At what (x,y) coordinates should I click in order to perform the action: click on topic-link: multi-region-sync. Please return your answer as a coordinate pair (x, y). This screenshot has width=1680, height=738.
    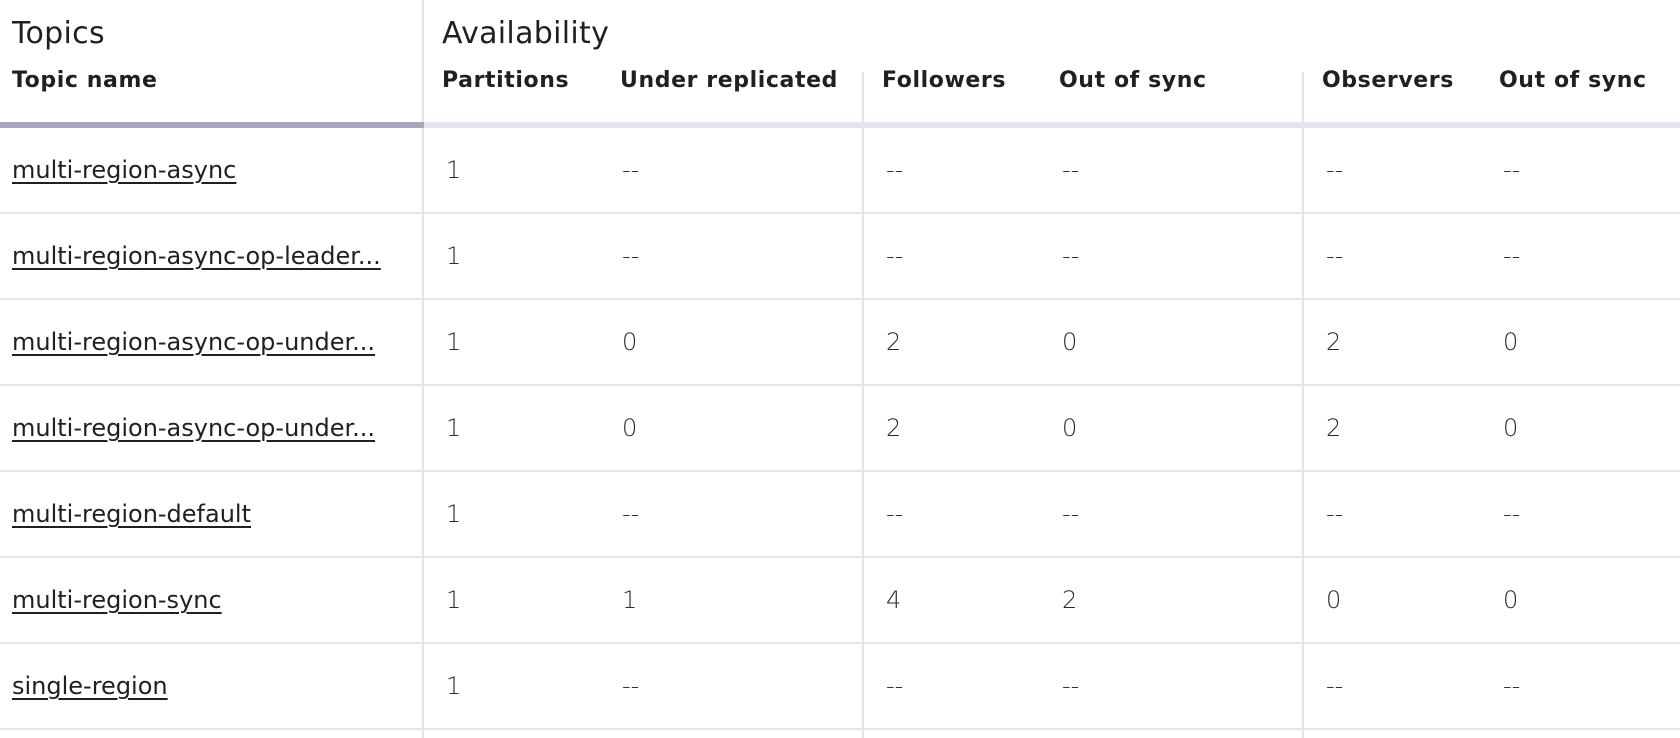
    Looking at the image, I should click on (117, 600).